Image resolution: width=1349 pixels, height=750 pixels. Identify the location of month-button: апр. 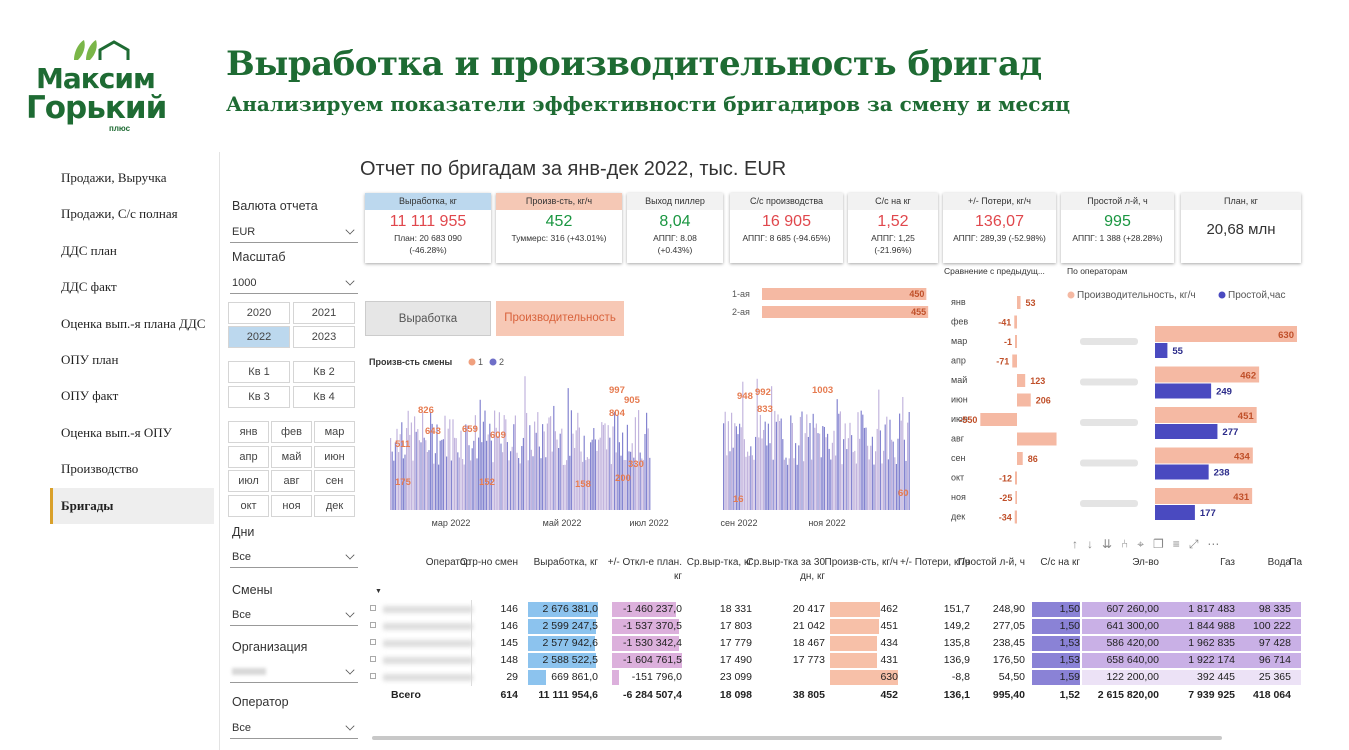
(248, 456).